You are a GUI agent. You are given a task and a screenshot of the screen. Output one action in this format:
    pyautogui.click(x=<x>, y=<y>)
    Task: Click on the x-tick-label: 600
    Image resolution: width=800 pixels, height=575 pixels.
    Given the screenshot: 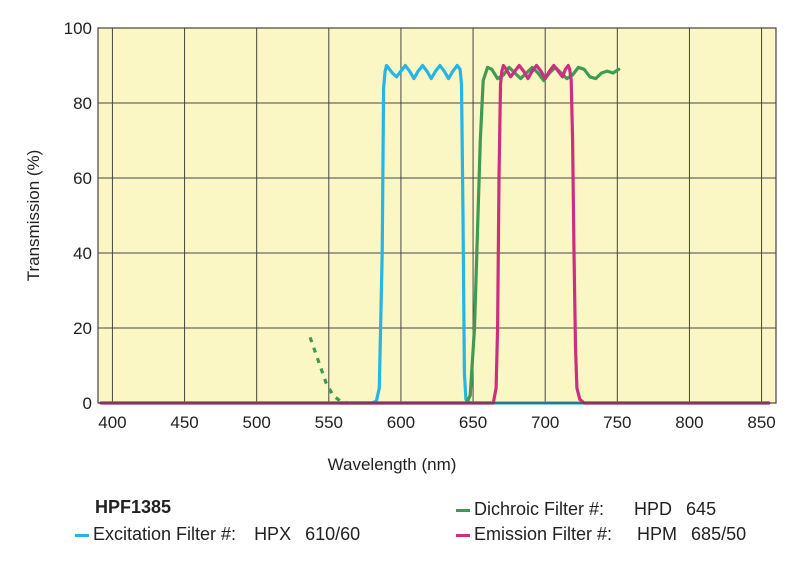 What is the action you would take?
    pyautogui.click(x=401, y=422)
    